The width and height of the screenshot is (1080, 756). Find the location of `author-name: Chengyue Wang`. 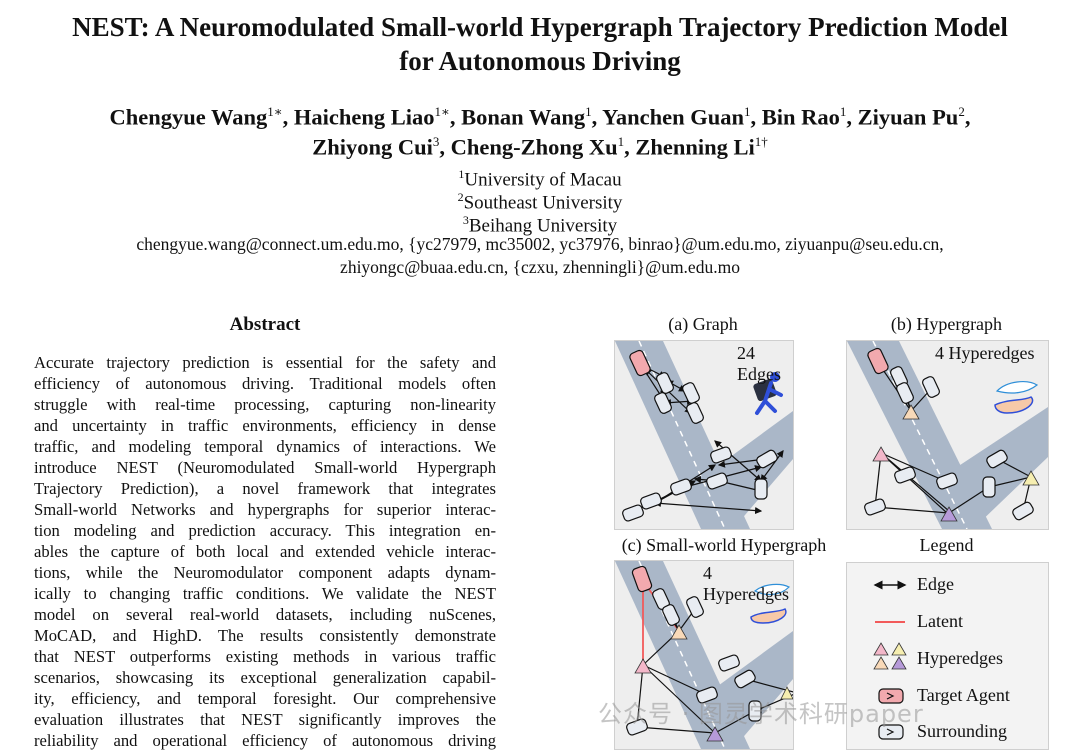

author-name: Chengyue Wang is located at coordinates (188, 117).